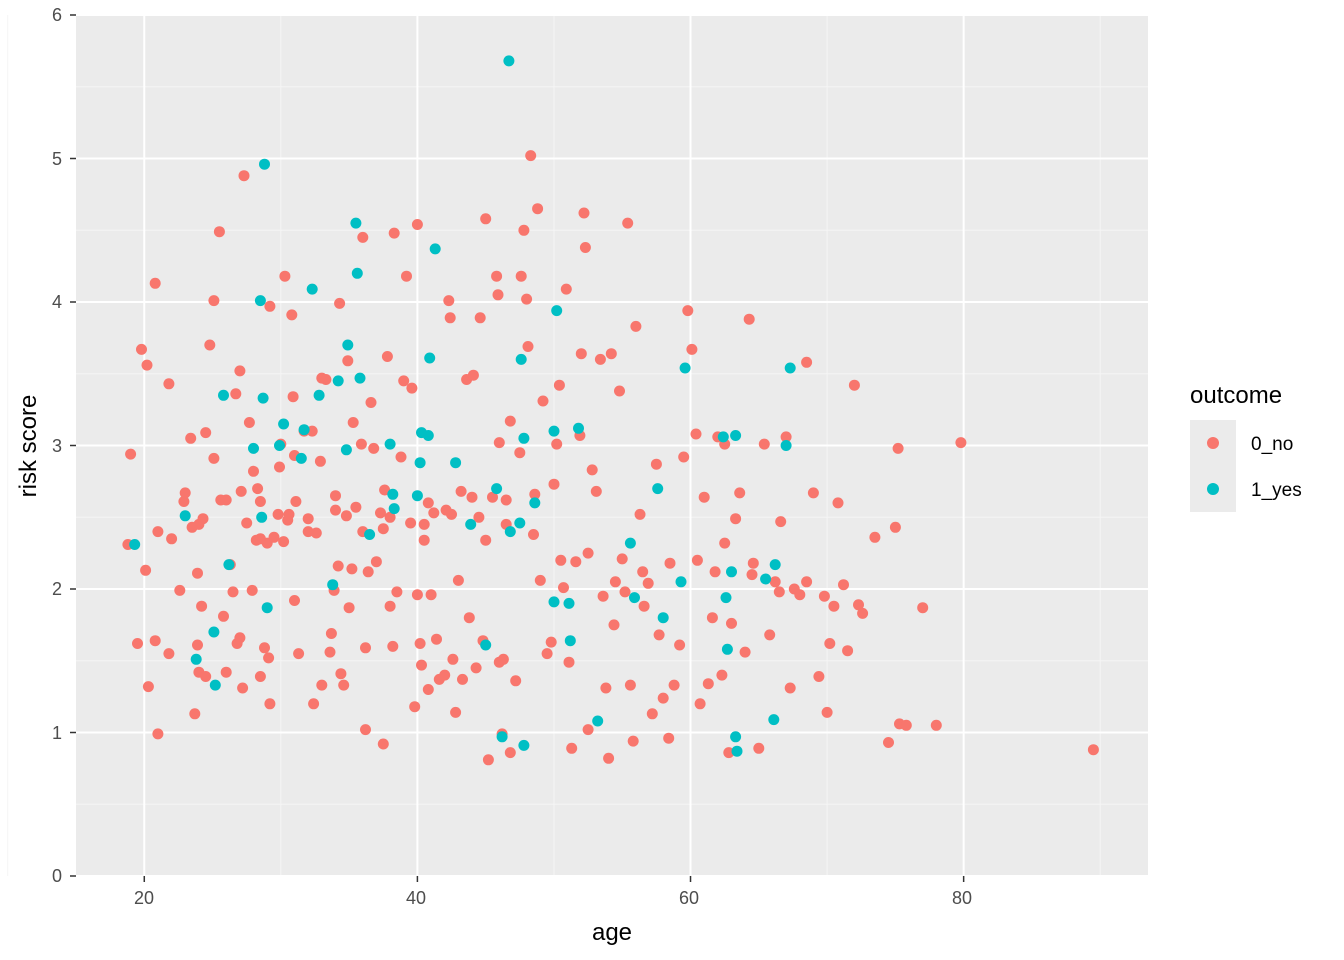 This screenshot has height=960, width=1344. What do you see at coordinates (28, 446) in the screenshot?
I see `y-axis-title: risk score` at bounding box center [28, 446].